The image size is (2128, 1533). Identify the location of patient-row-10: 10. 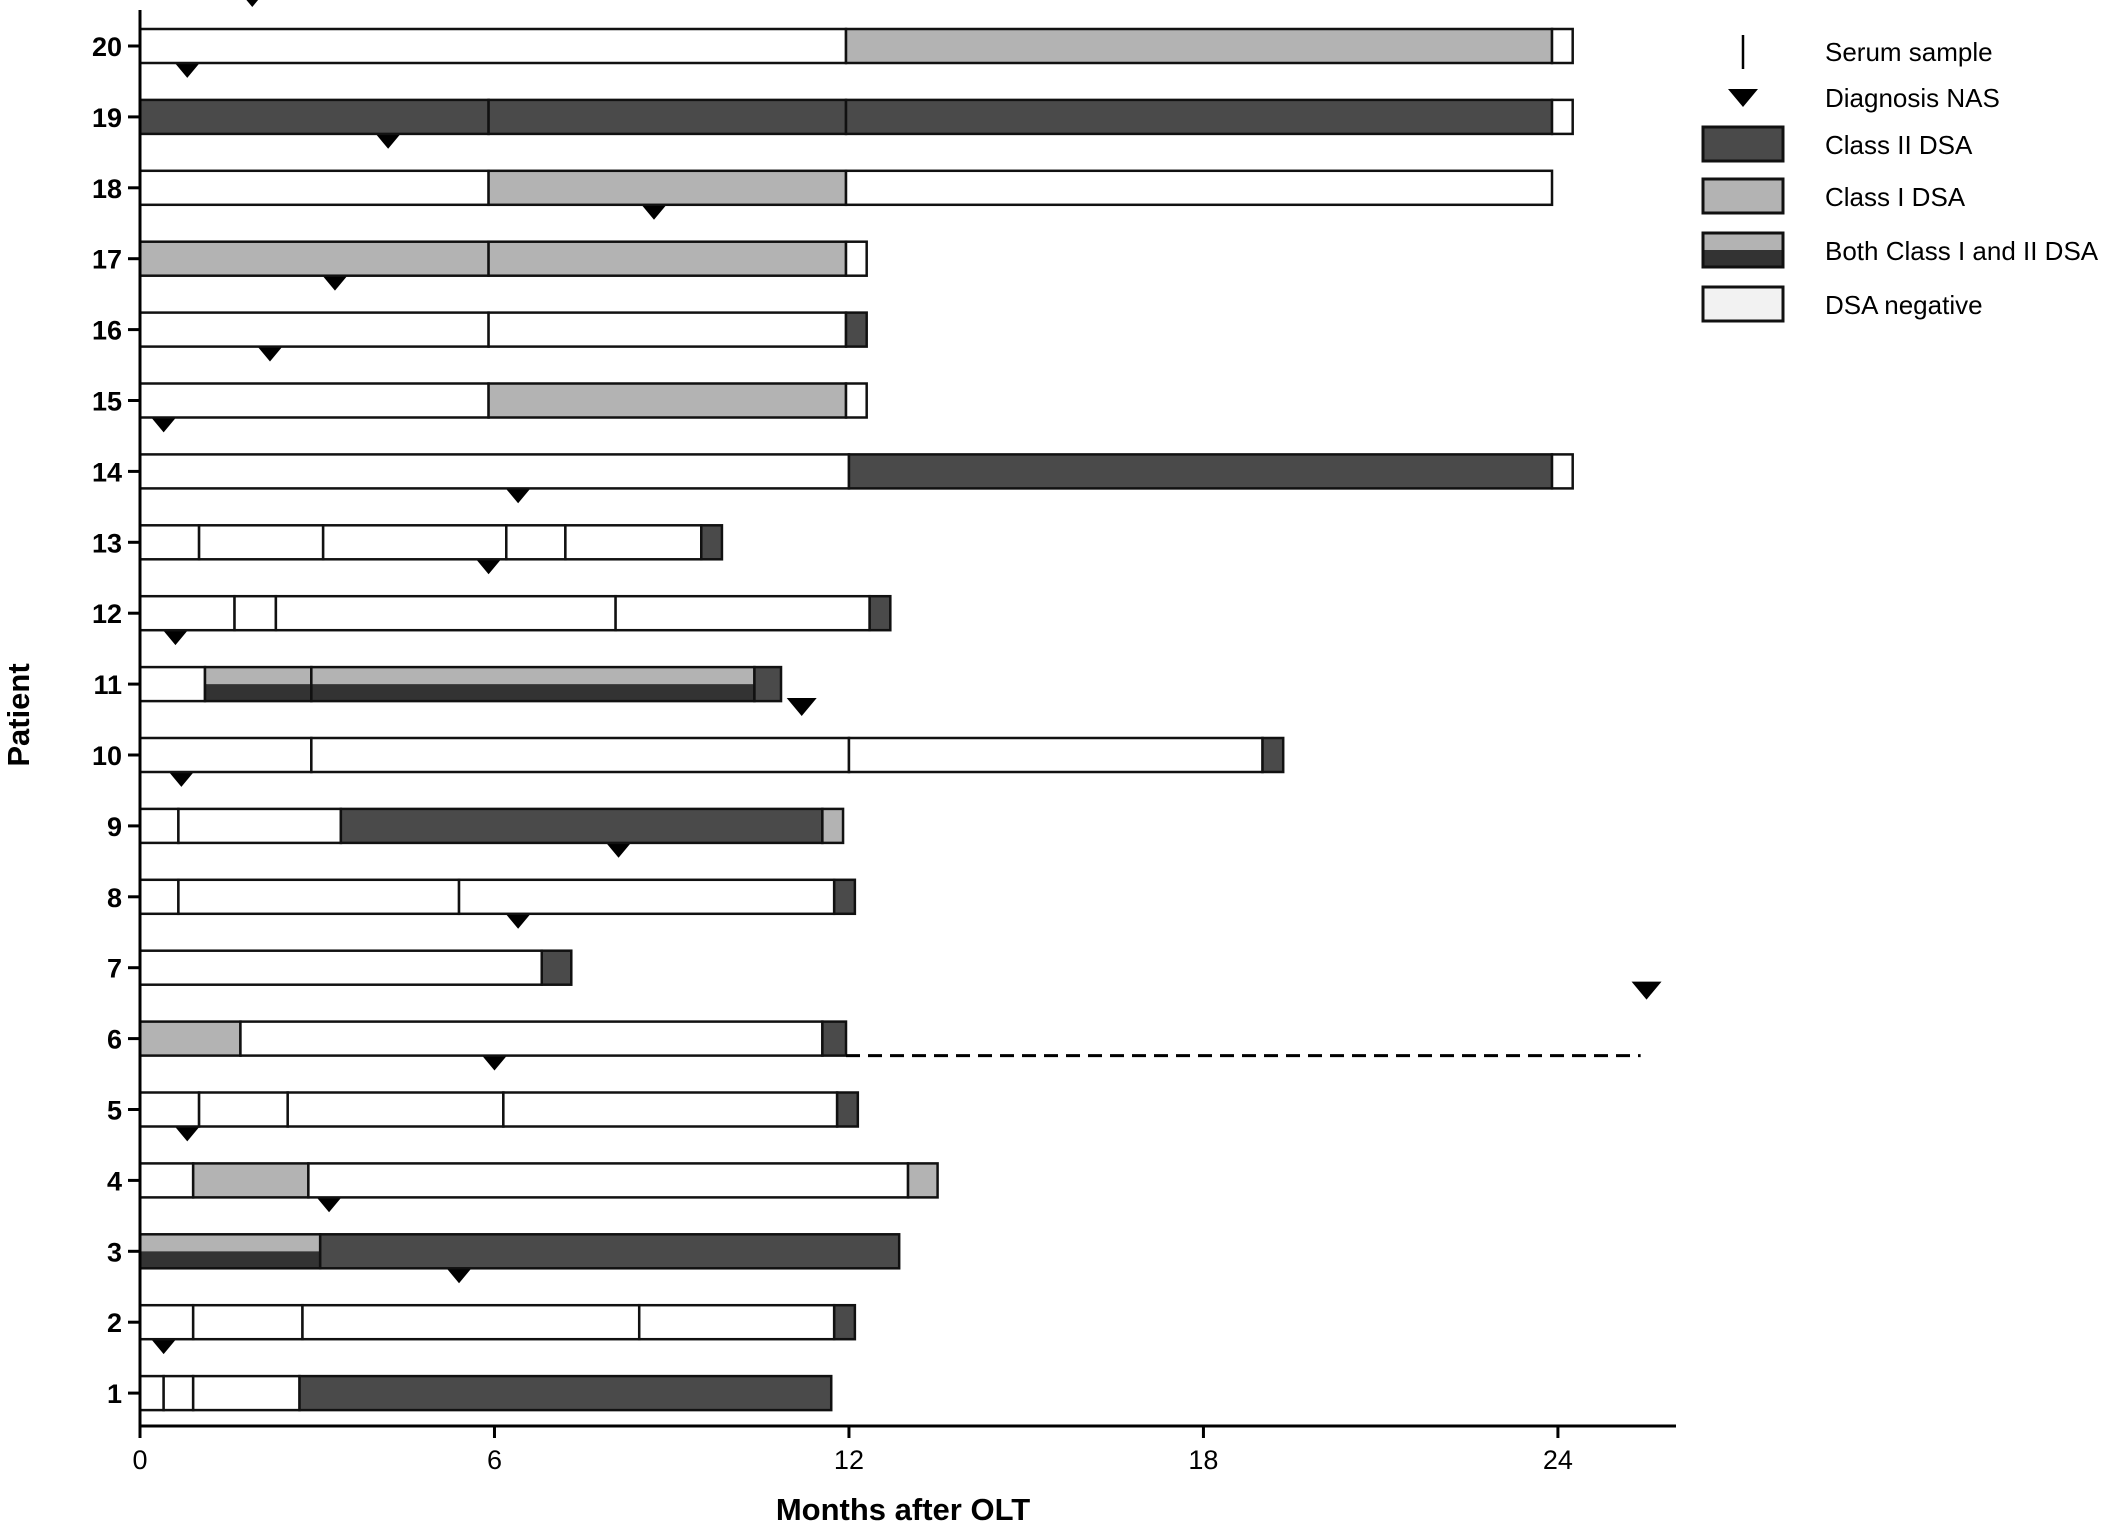
(688, 736).